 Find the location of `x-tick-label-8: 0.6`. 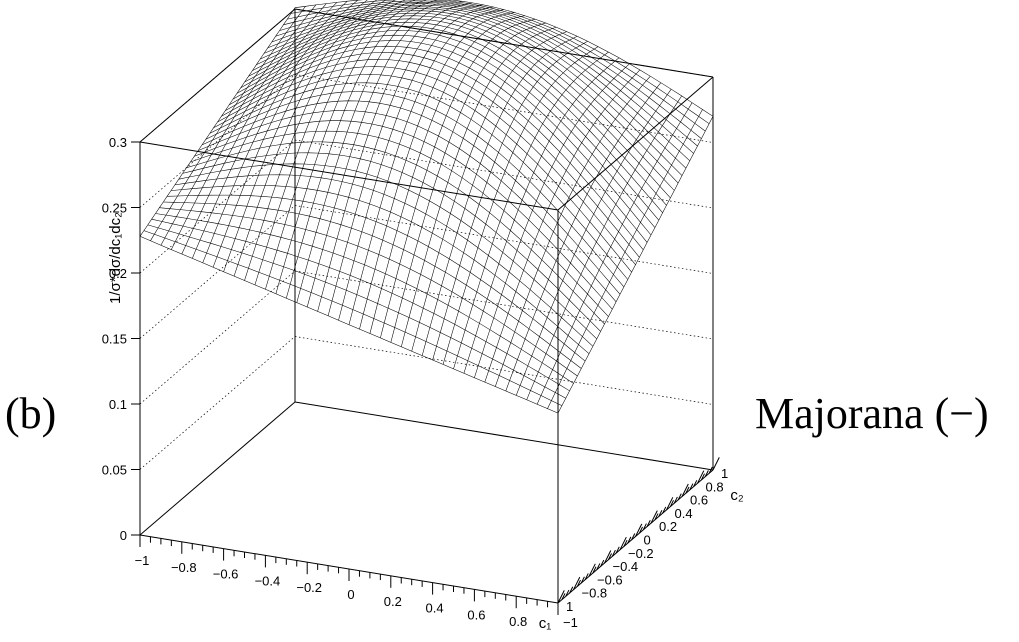

x-tick-label-8: 0.6 is located at coordinates (476, 614).